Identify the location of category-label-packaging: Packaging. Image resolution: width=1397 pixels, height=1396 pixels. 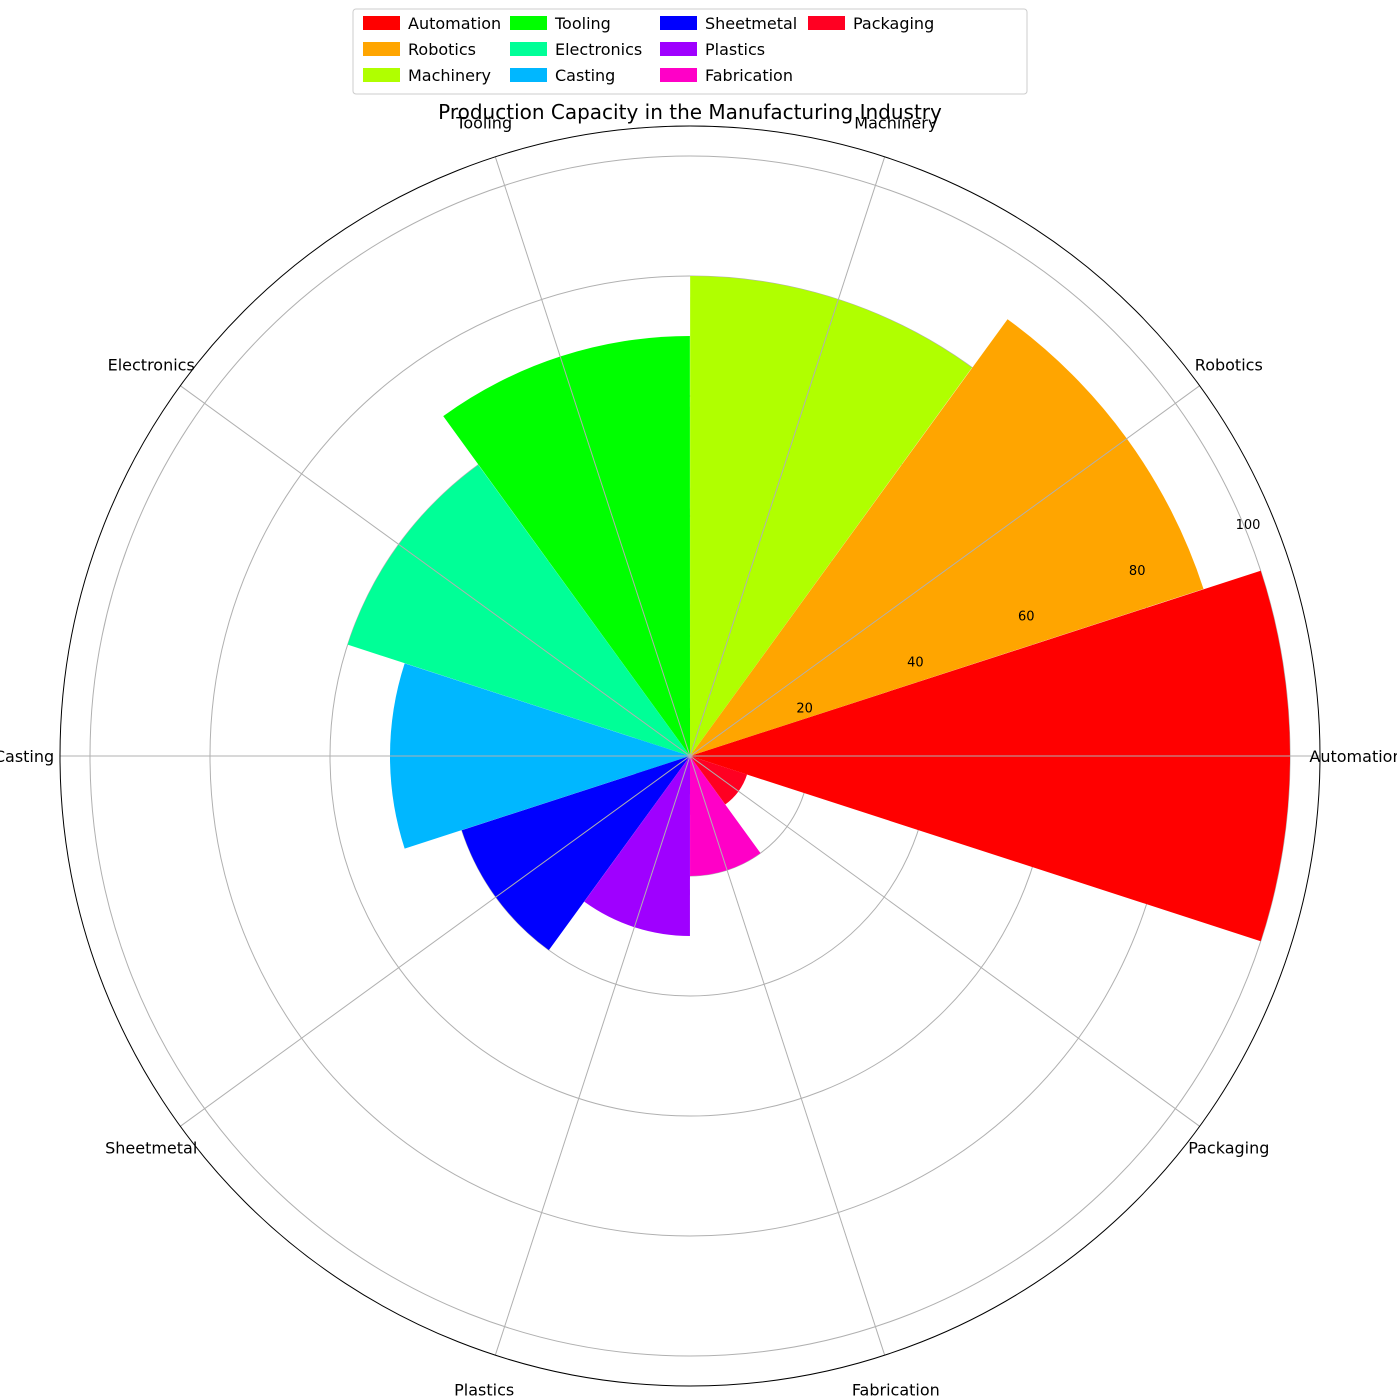
(1228, 1148).